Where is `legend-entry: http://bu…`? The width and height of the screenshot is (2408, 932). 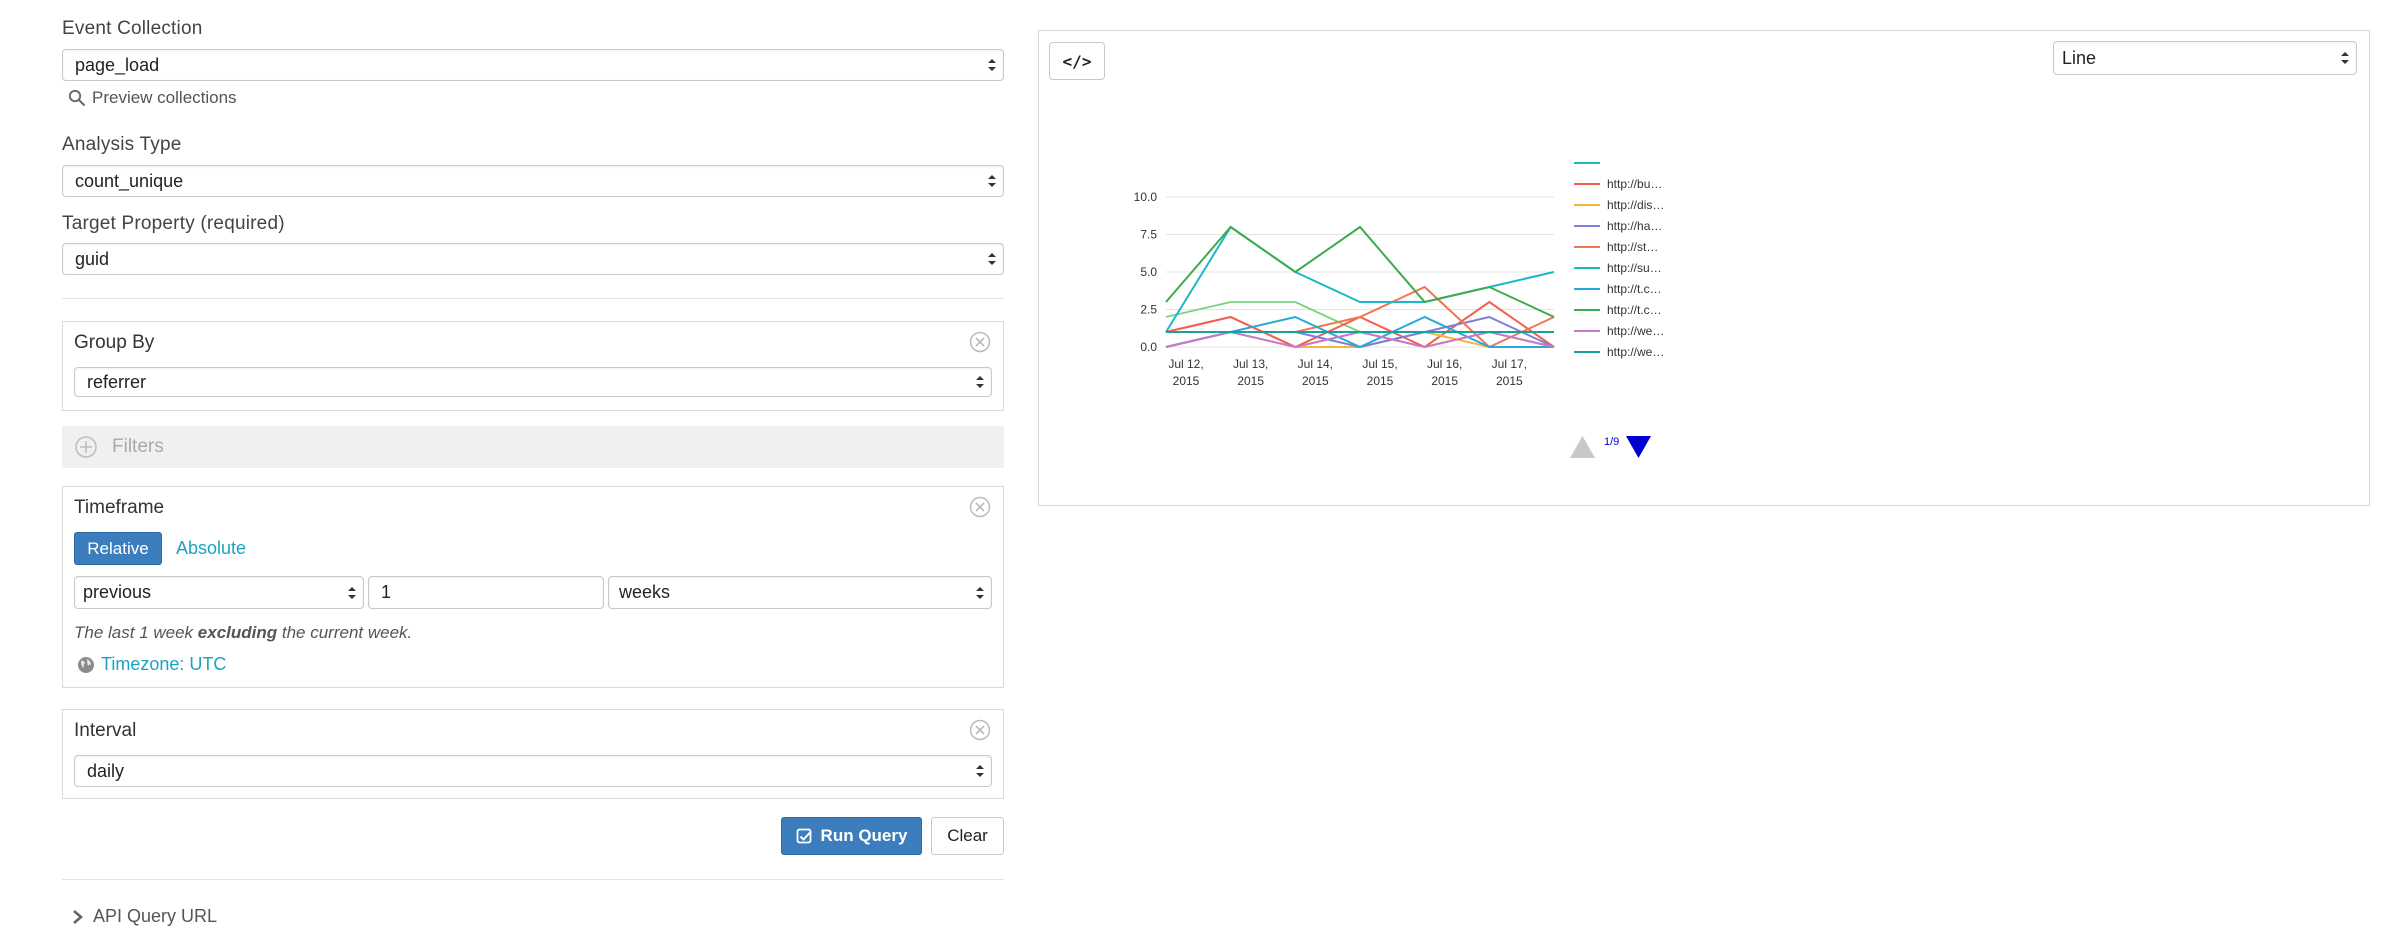 legend-entry: http://bu… is located at coordinates (1634, 184).